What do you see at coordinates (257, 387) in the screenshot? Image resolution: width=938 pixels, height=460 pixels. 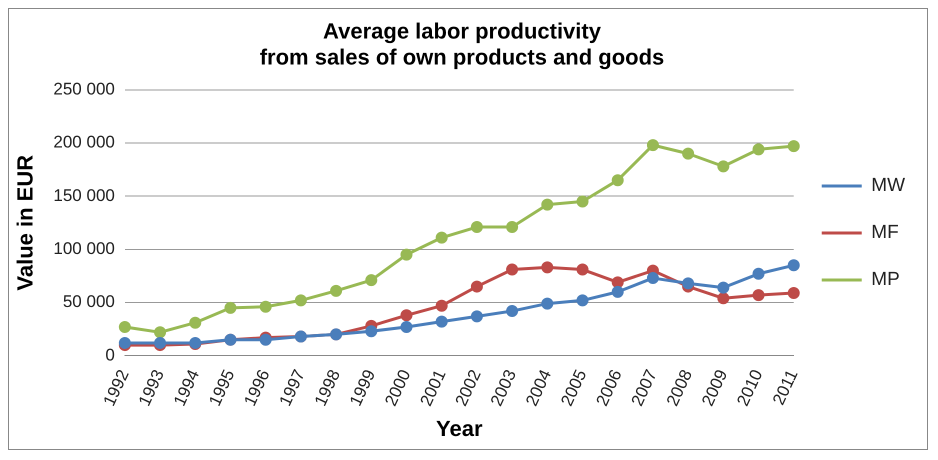 I see `x-tick-label: 1996` at bounding box center [257, 387].